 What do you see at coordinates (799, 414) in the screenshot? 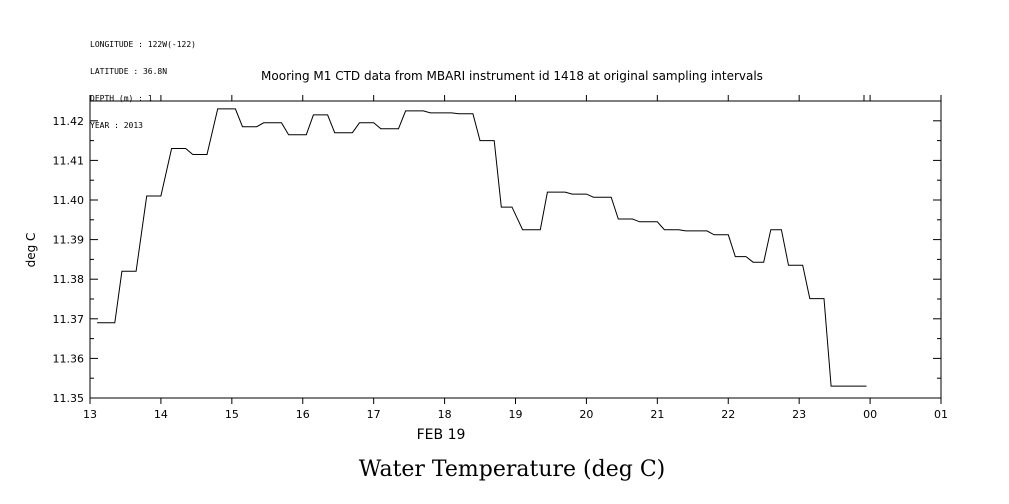
I see `x-tick-label: 23` at bounding box center [799, 414].